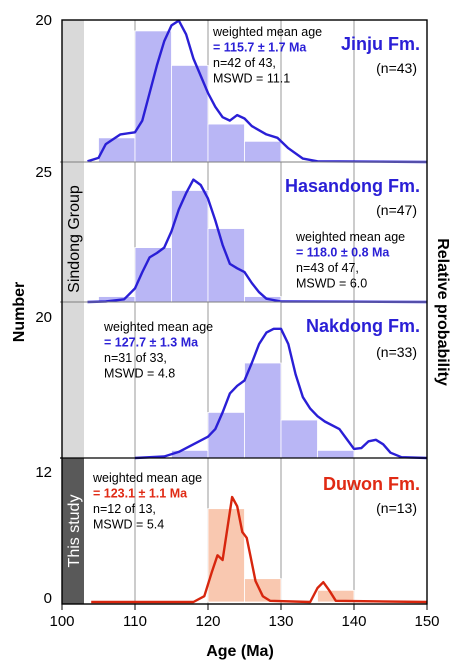 The image size is (462, 668). What do you see at coordinates (396, 508) in the screenshot?
I see `formation-count: (n=13)` at bounding box center [396, 508].